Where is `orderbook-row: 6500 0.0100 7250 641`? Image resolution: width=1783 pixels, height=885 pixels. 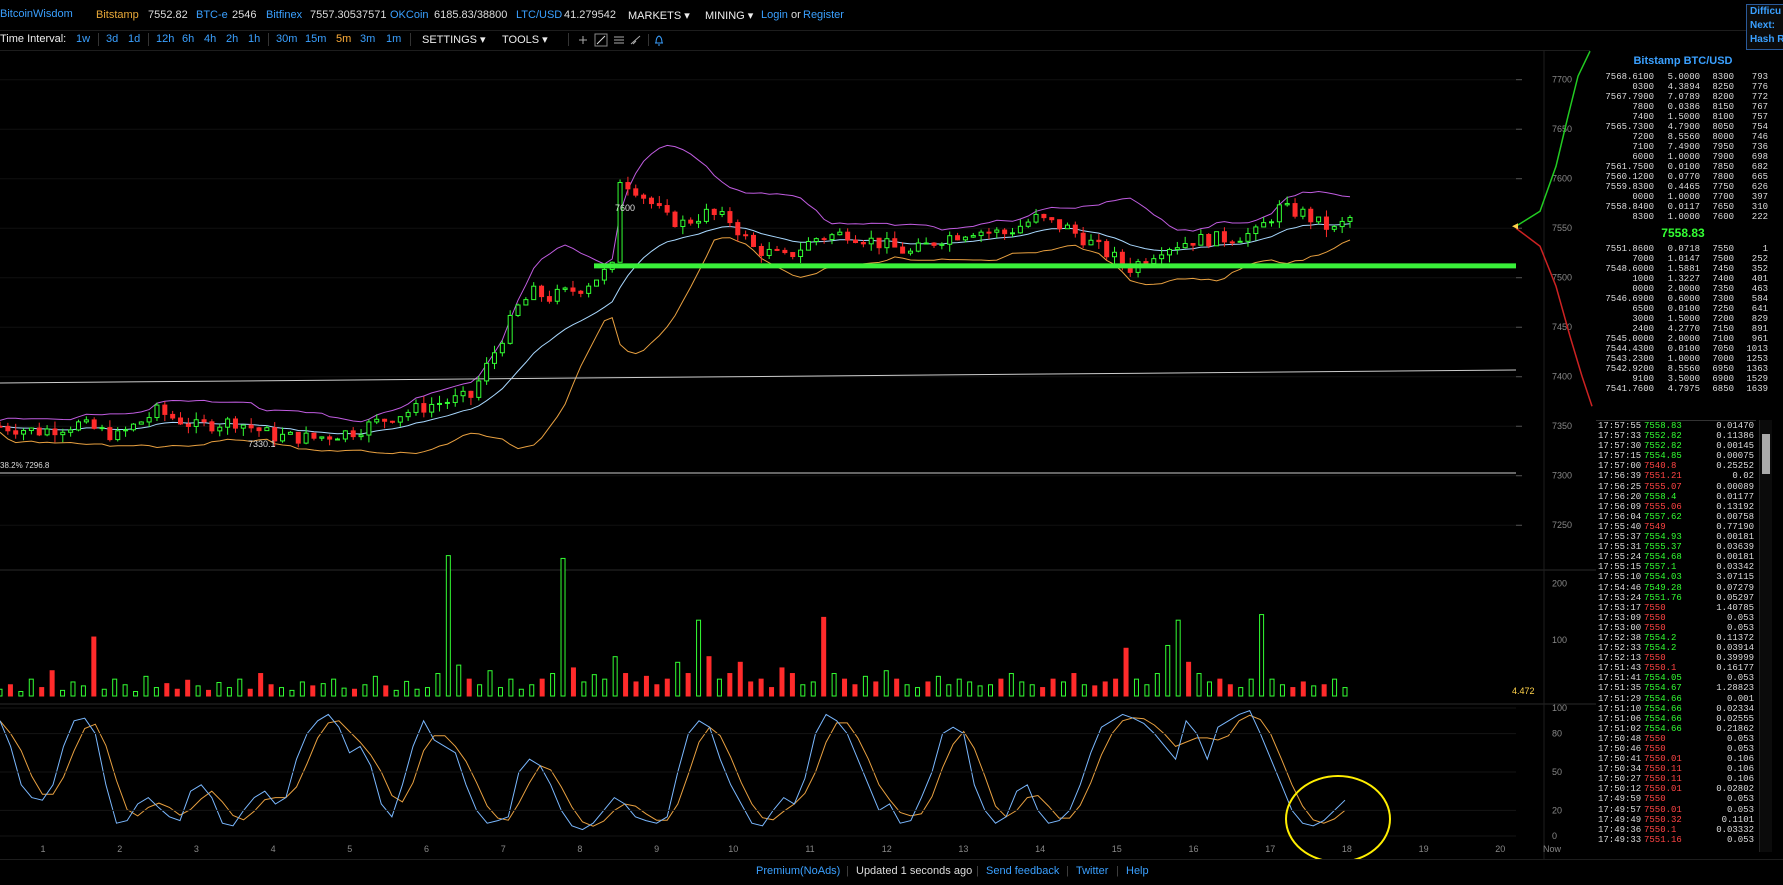 orderbook-row: 6500 0.0100 7250 641 is located at coordinates (1683, 309).